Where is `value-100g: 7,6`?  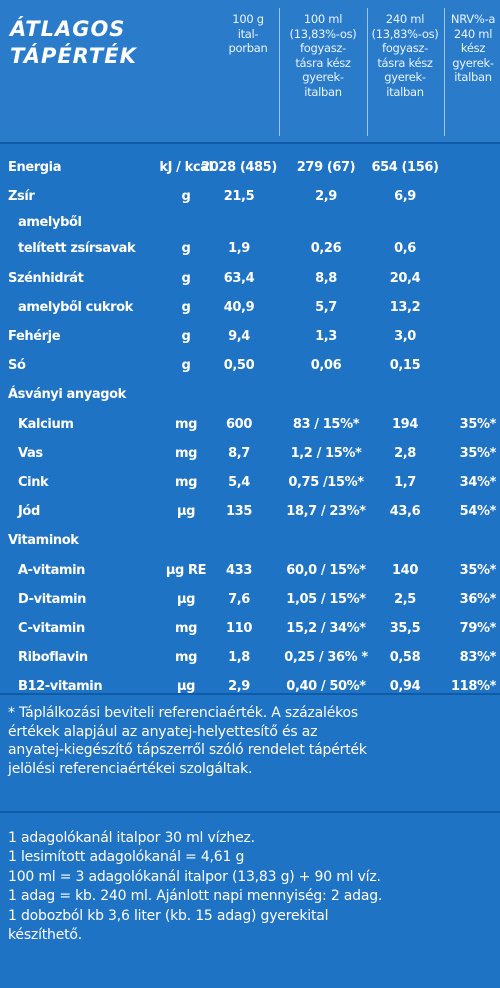
value-100g: 7,6 is located at coordinates (239, 599).